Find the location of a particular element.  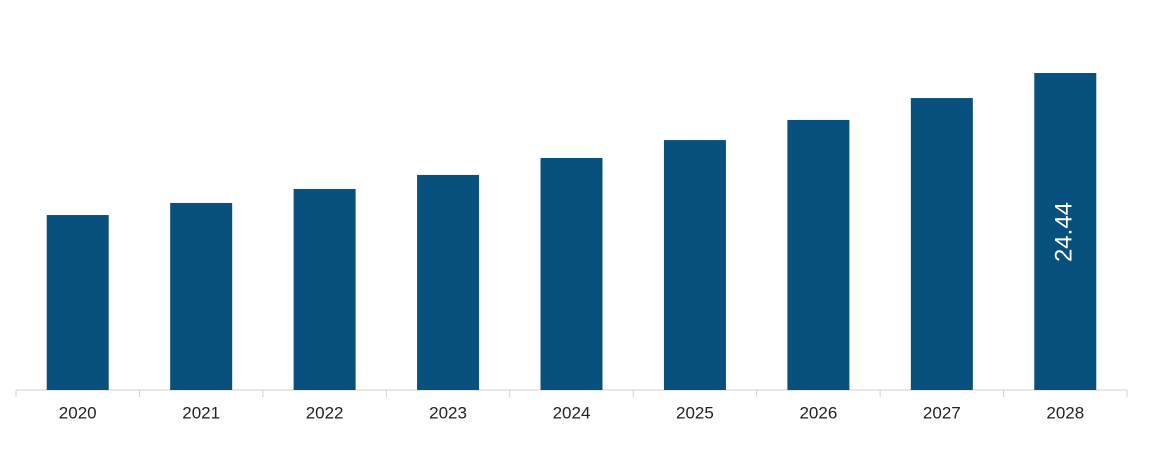

x-tick-label: 2021 is located at coordinates (201, 412).